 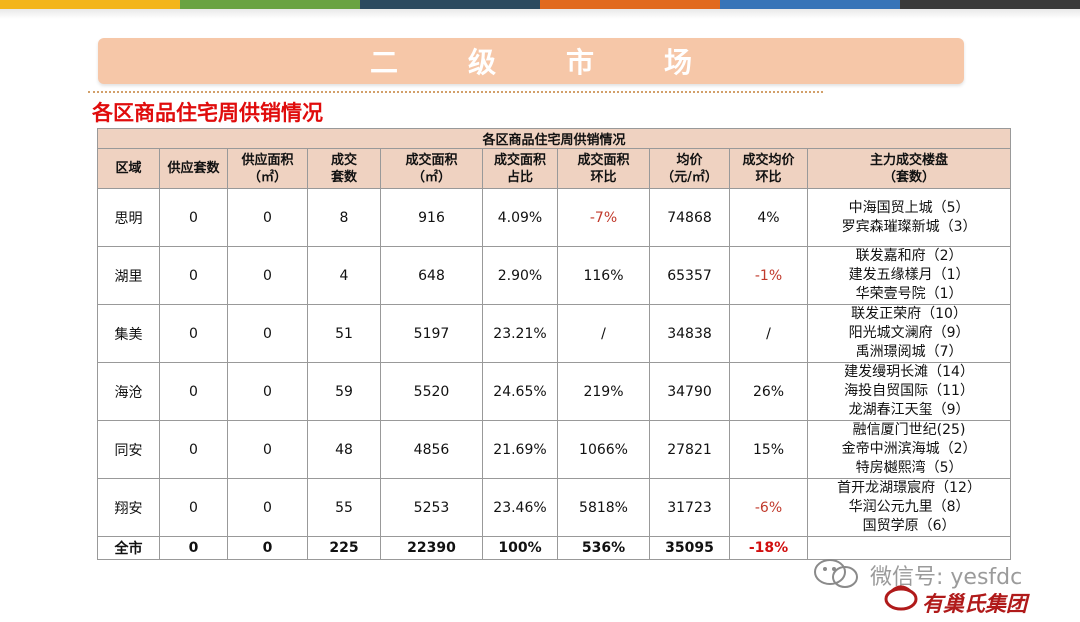 I want to click on column-header-line: （套数）, so click(x=909, y=177).